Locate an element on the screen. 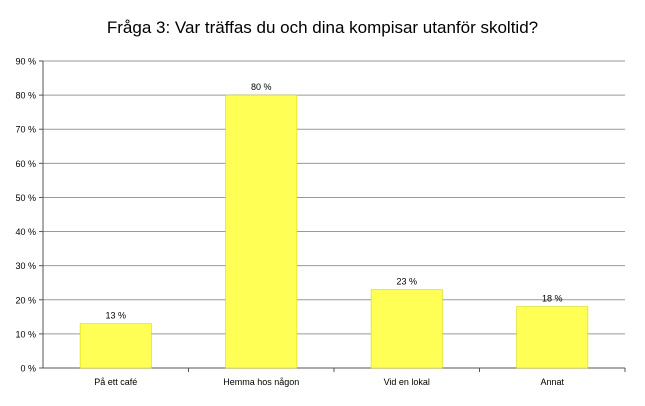 The height and width of the screenshot is (406, 645). y-tick-label: 80 % is located at coordinates (25, 96).